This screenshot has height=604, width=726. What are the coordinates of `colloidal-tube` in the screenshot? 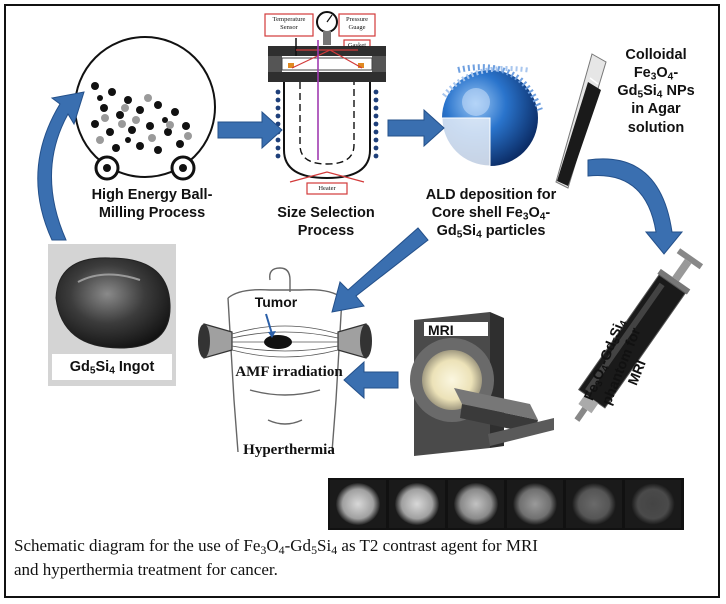 It's located at (581, 121).